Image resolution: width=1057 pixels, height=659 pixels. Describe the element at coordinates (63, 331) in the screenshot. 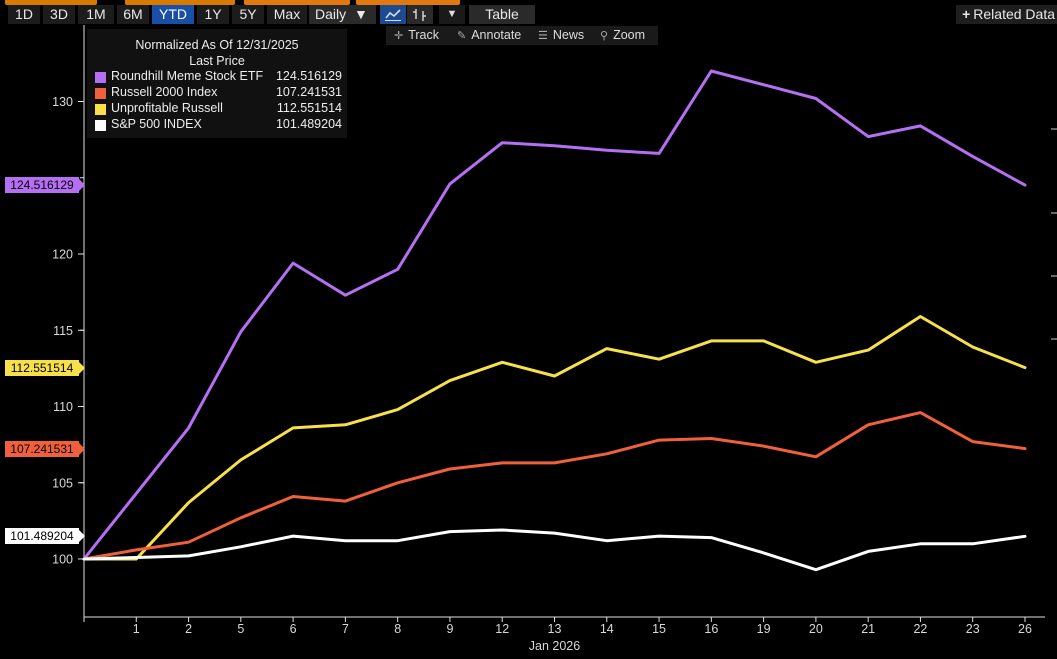

I see `y-tick-label: 115` at that location.